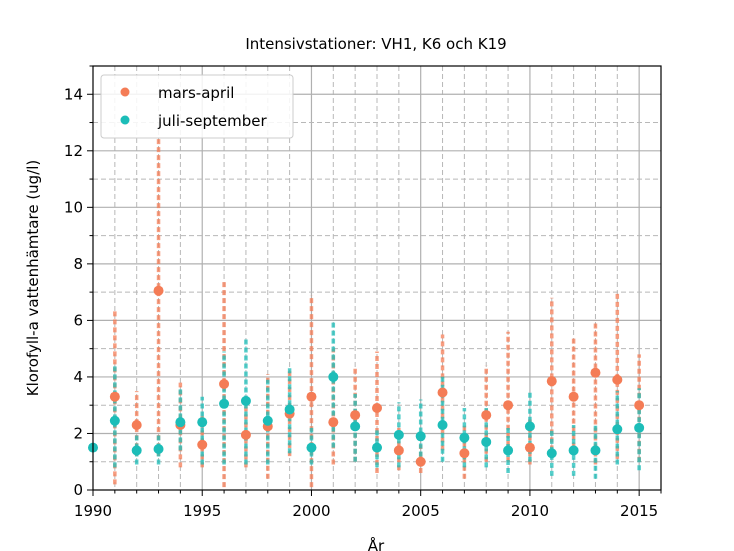 The width and height of the screenshot is (734, 551). I want to click on data-point-mars-april-2010, so click(529, 447).